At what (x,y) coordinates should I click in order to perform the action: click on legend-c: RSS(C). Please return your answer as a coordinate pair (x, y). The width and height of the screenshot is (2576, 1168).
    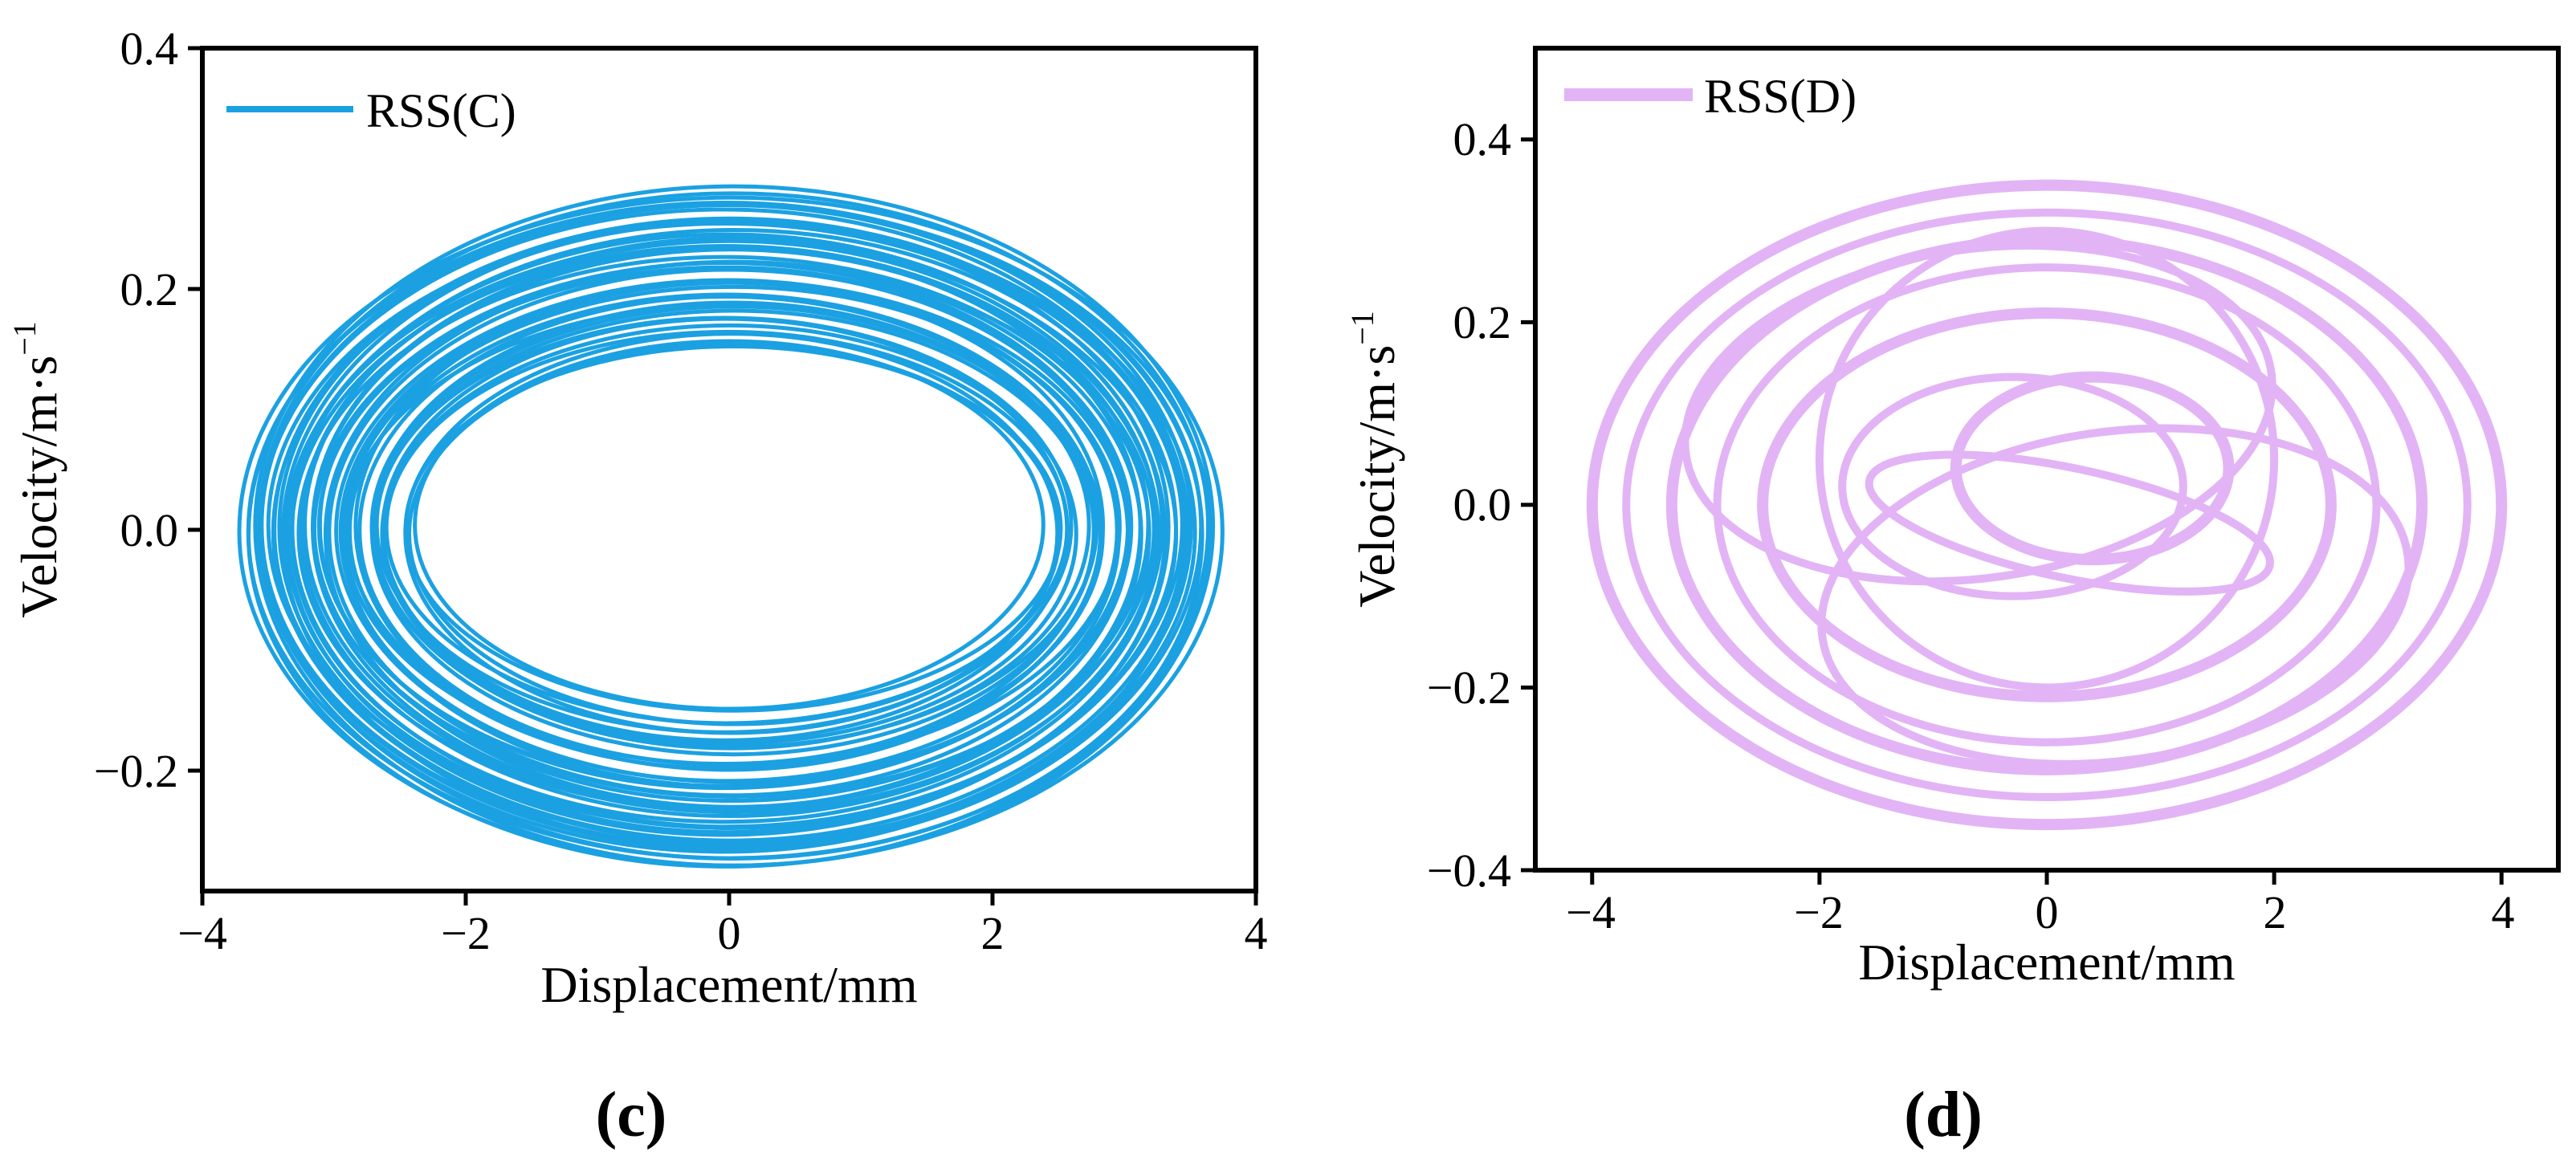
    Looking at the image, I should click on (371, 110).